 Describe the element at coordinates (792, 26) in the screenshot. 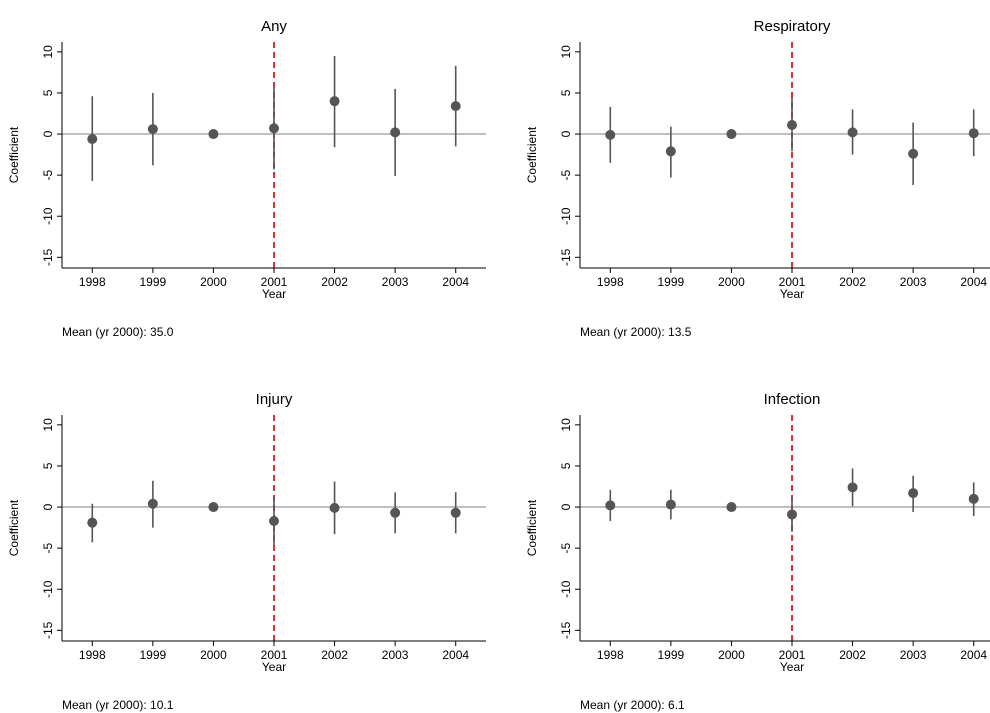

I see `panel-title: Respiratory` at that location.